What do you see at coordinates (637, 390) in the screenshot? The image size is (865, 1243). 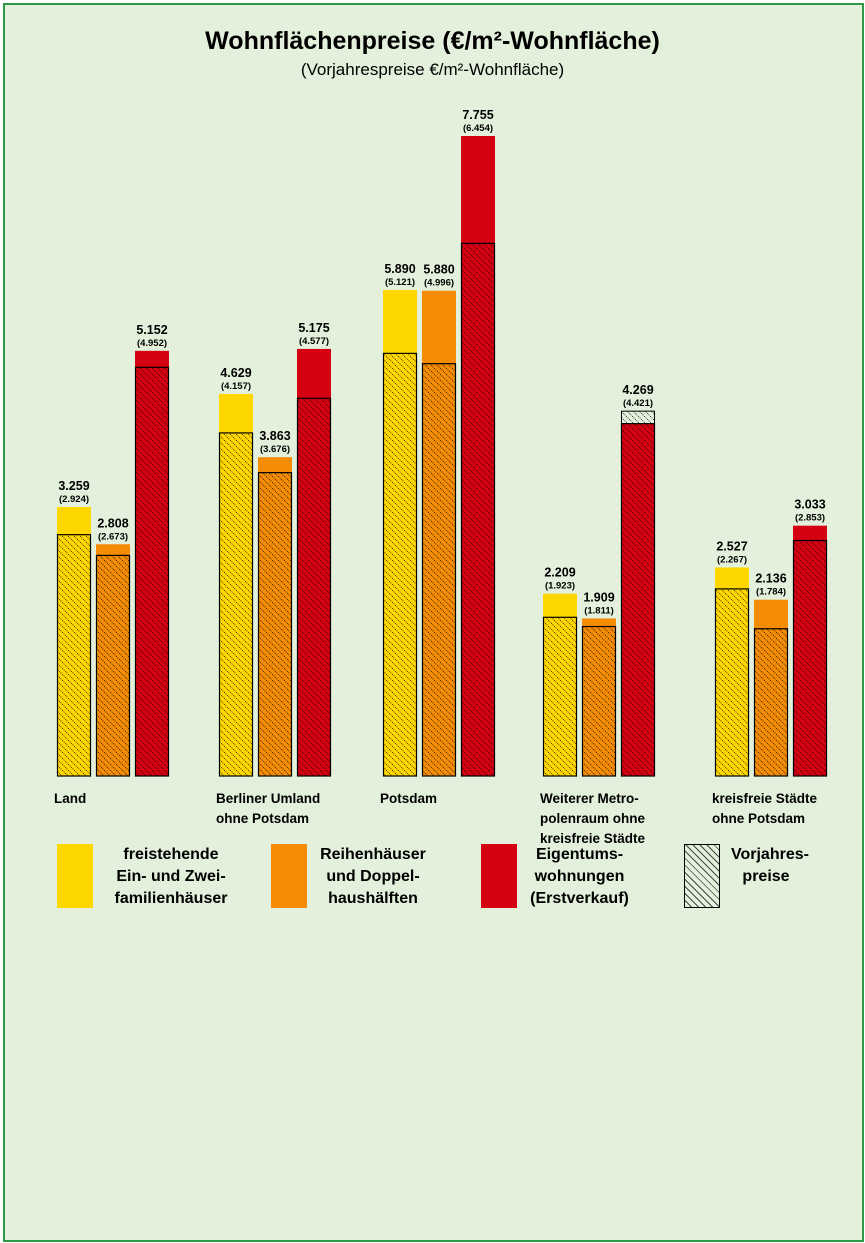 I see `data-label: 4.269` at bounding box center [637, 390].